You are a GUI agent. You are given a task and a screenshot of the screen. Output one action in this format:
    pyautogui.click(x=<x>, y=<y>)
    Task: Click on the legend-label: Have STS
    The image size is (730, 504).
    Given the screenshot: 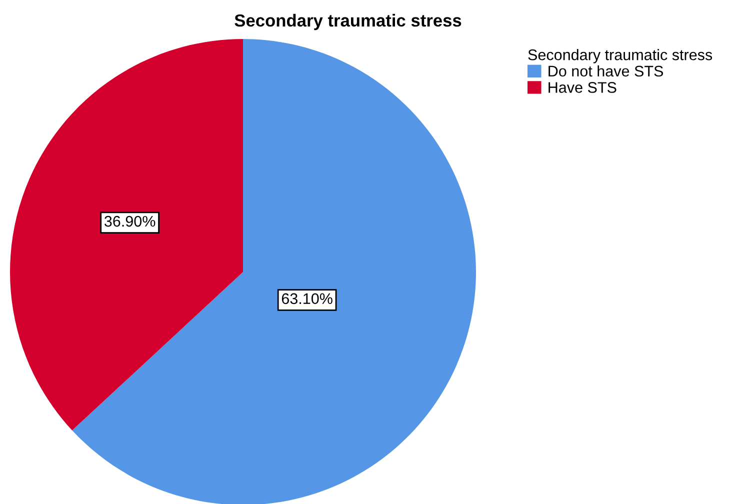 What is the action you would take?
    pyautogui.click(x=582, y=87)
    